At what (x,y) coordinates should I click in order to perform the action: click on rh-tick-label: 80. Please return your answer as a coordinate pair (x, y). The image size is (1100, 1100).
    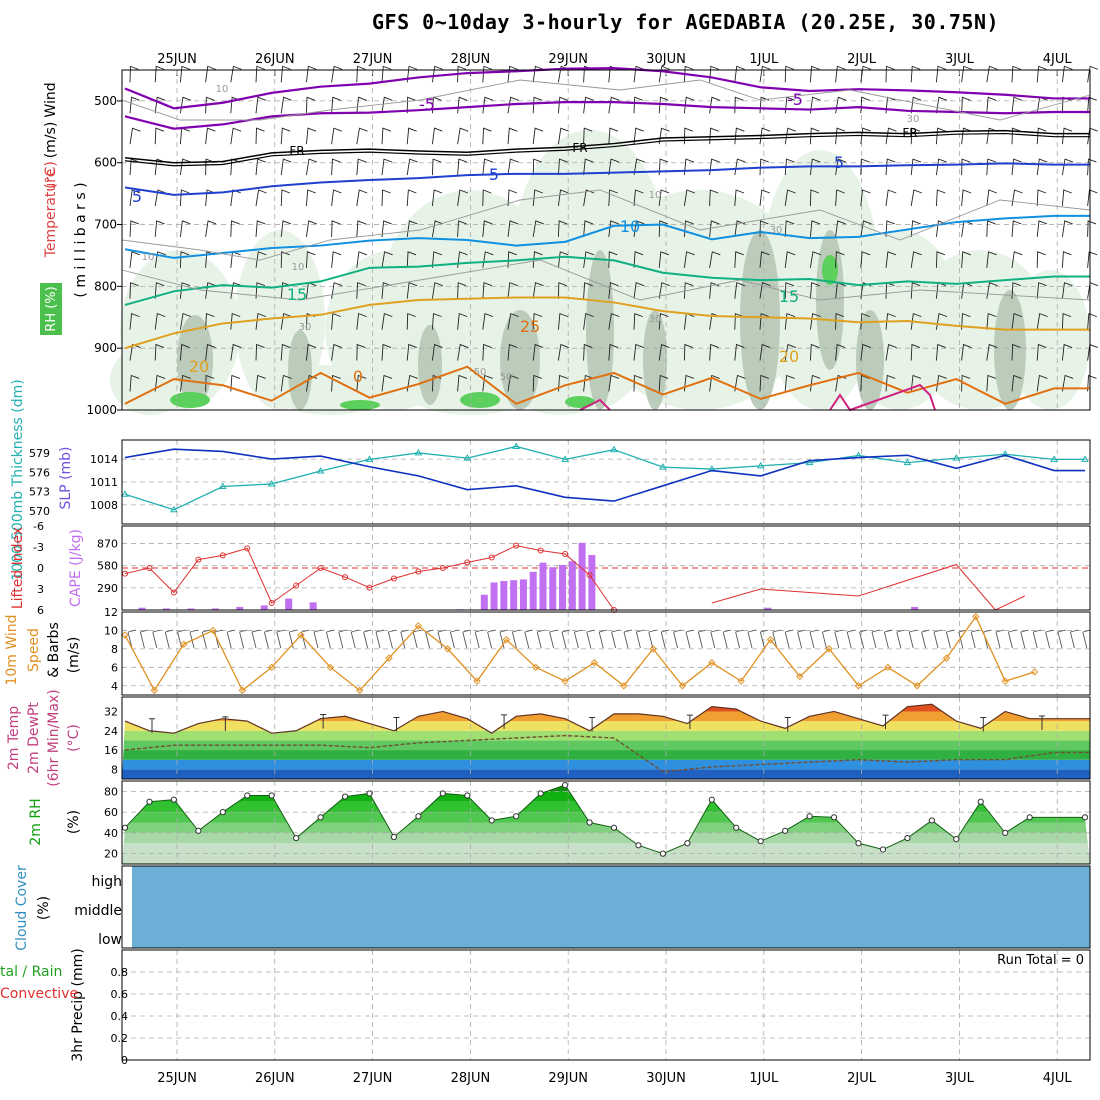
    Looking at the image, I should click on (111, 791).